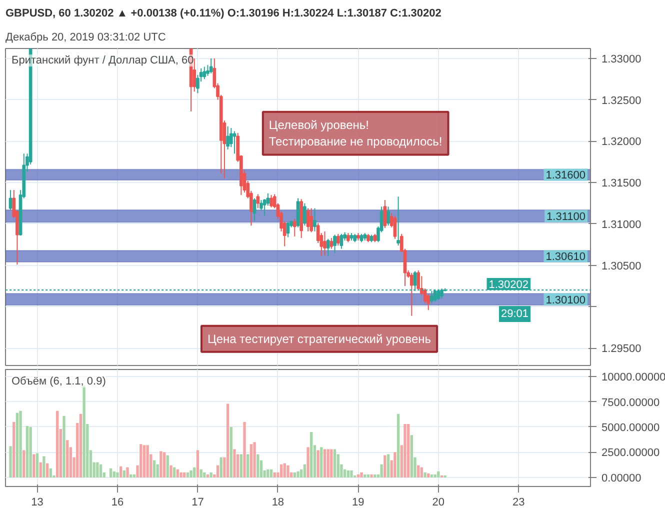  I want to click on band-label: 1.30100, so click(566, 300).